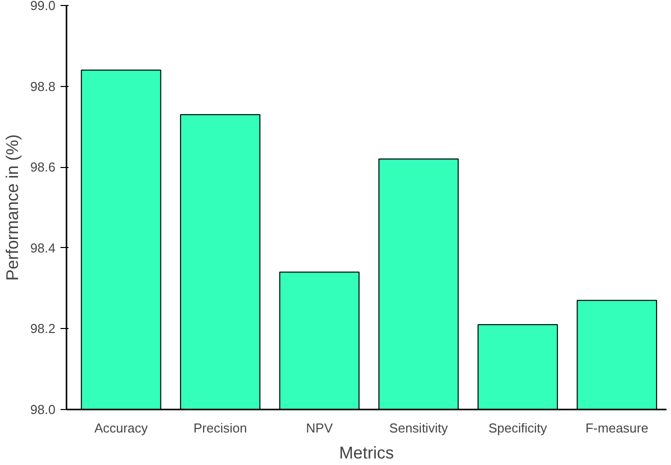 The image size is (671, 465). Describe the element at coordinates (12, 207) in the screenshot. I see `y-axis-title: Performance in (%)` at that location.